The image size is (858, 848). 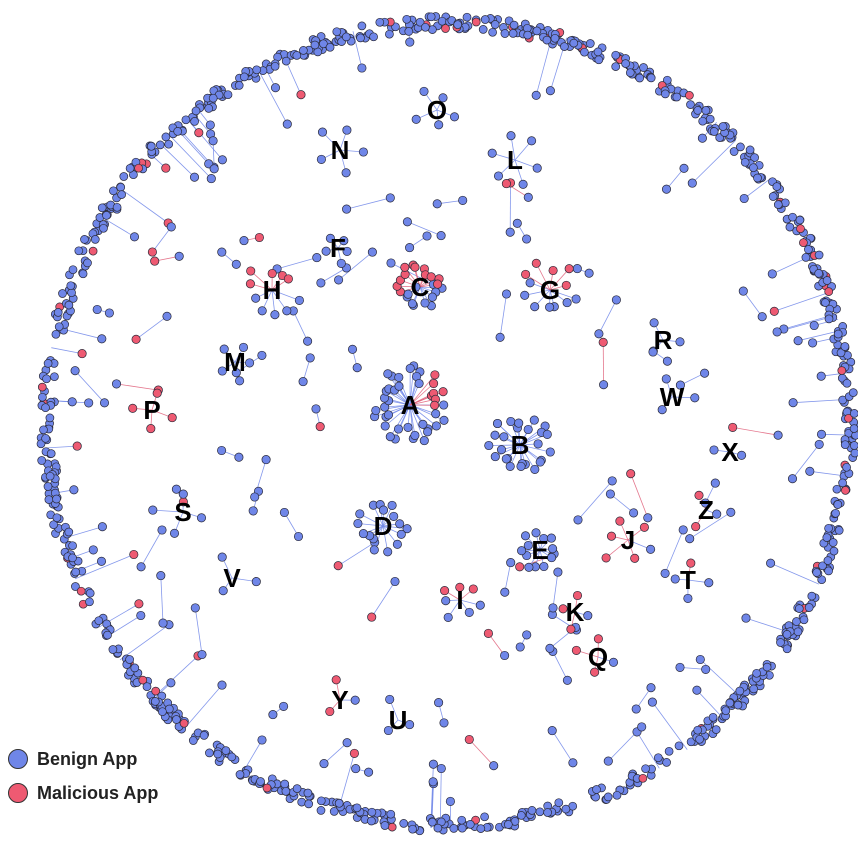 I want to click on cluster-label-e: E, so click(x=539, y=550).